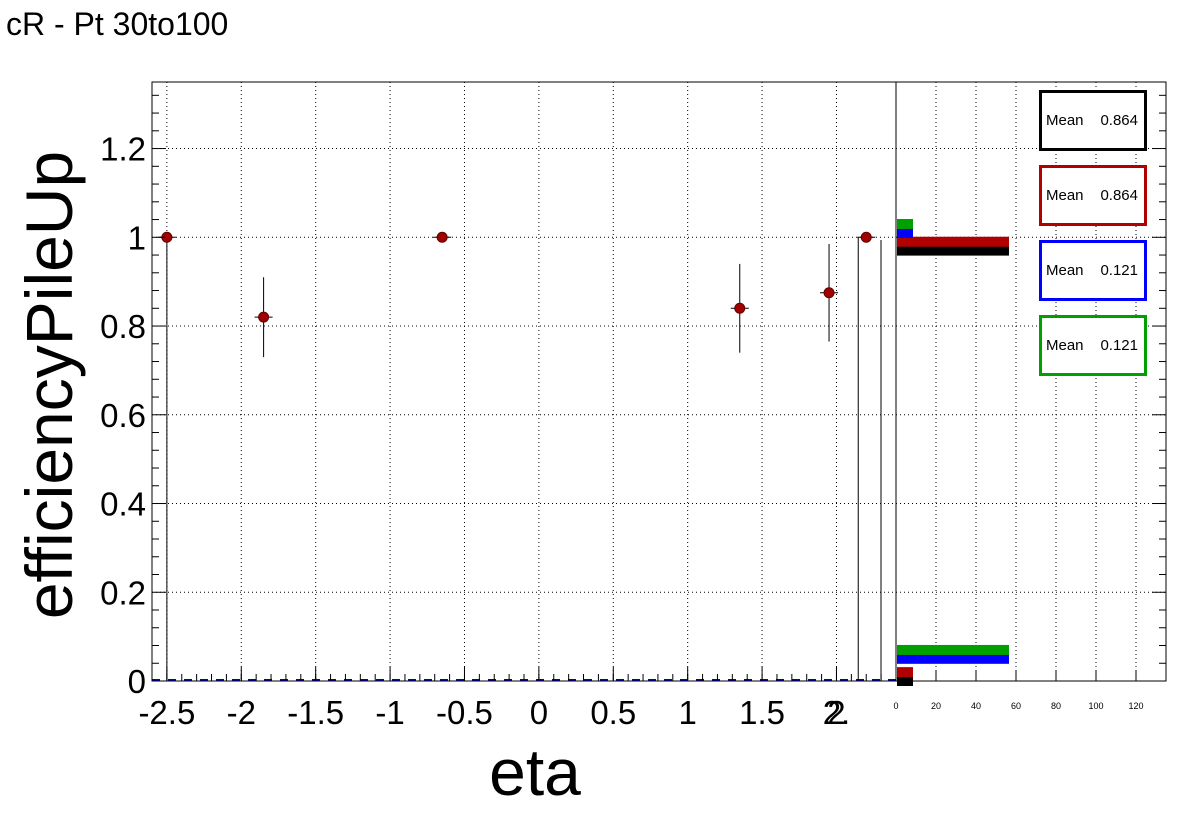 This screenshot has height=822, width=1196. Describe the element at coordinates (241, 712) in the screenshot. I see `x-tick-label: -2` at that location.